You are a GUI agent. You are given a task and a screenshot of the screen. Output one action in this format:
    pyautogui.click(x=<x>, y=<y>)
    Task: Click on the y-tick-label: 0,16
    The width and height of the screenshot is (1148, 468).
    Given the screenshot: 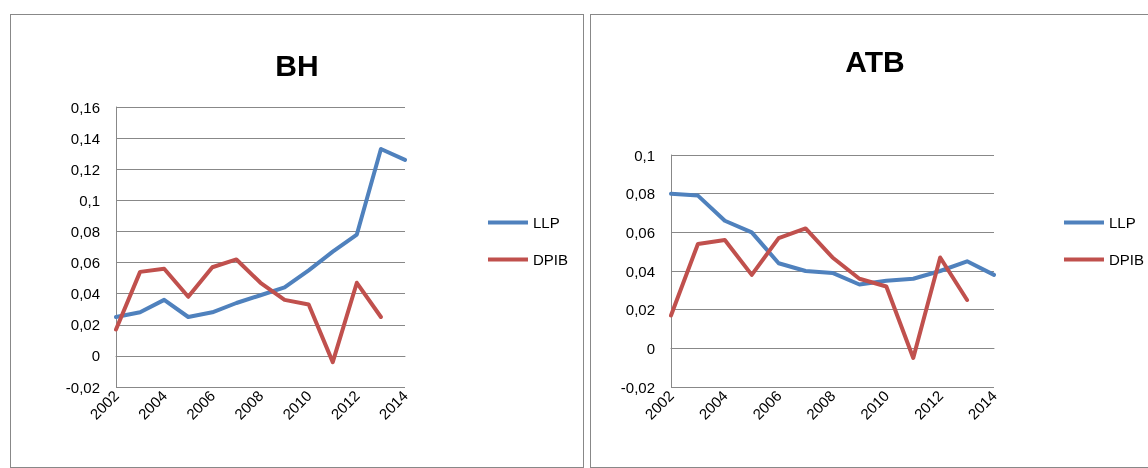 What is the action you would take?
    pyautogui.click(x=85, y=107)
    